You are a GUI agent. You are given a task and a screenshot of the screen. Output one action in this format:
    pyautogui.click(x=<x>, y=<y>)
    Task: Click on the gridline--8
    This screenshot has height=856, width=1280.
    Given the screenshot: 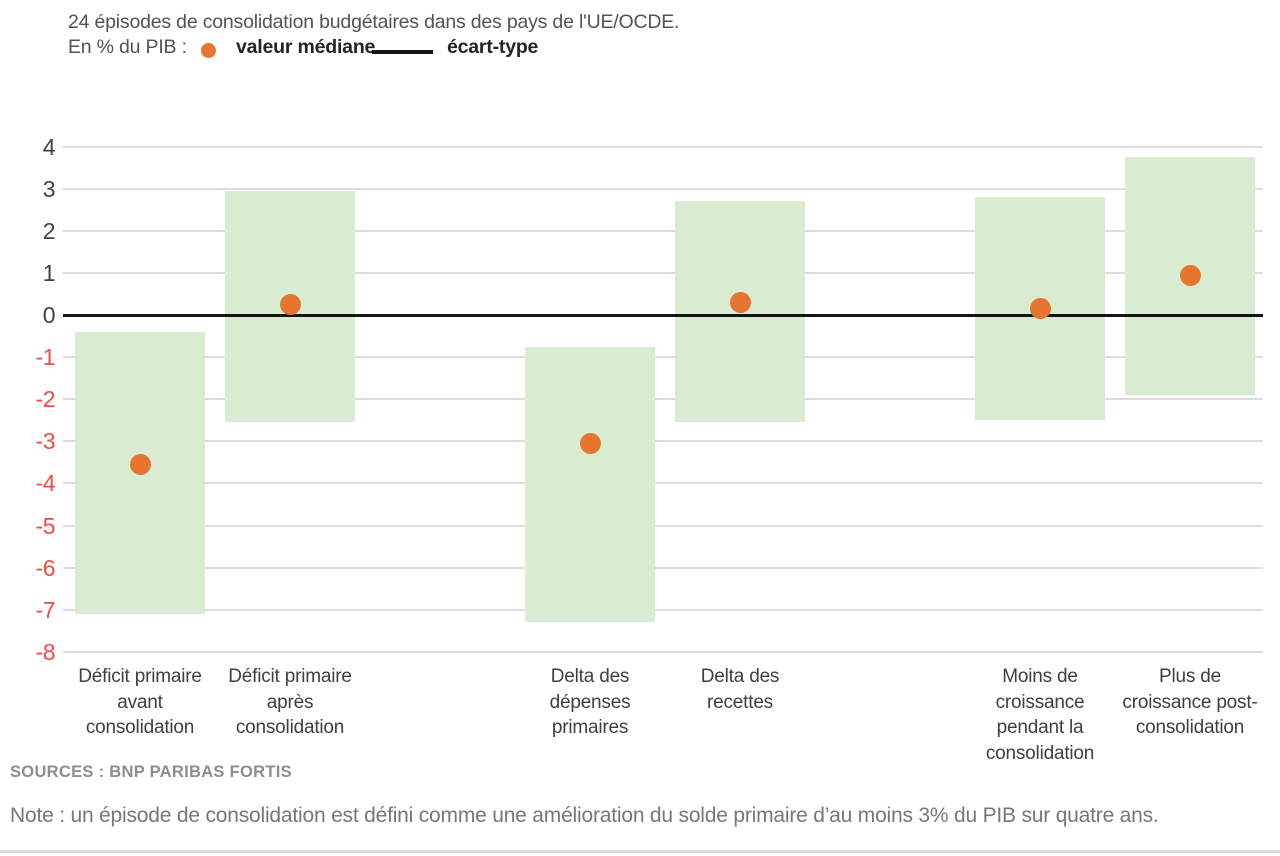 What is the action you would take?
    pyautogui.click(x=663, y=651)
    